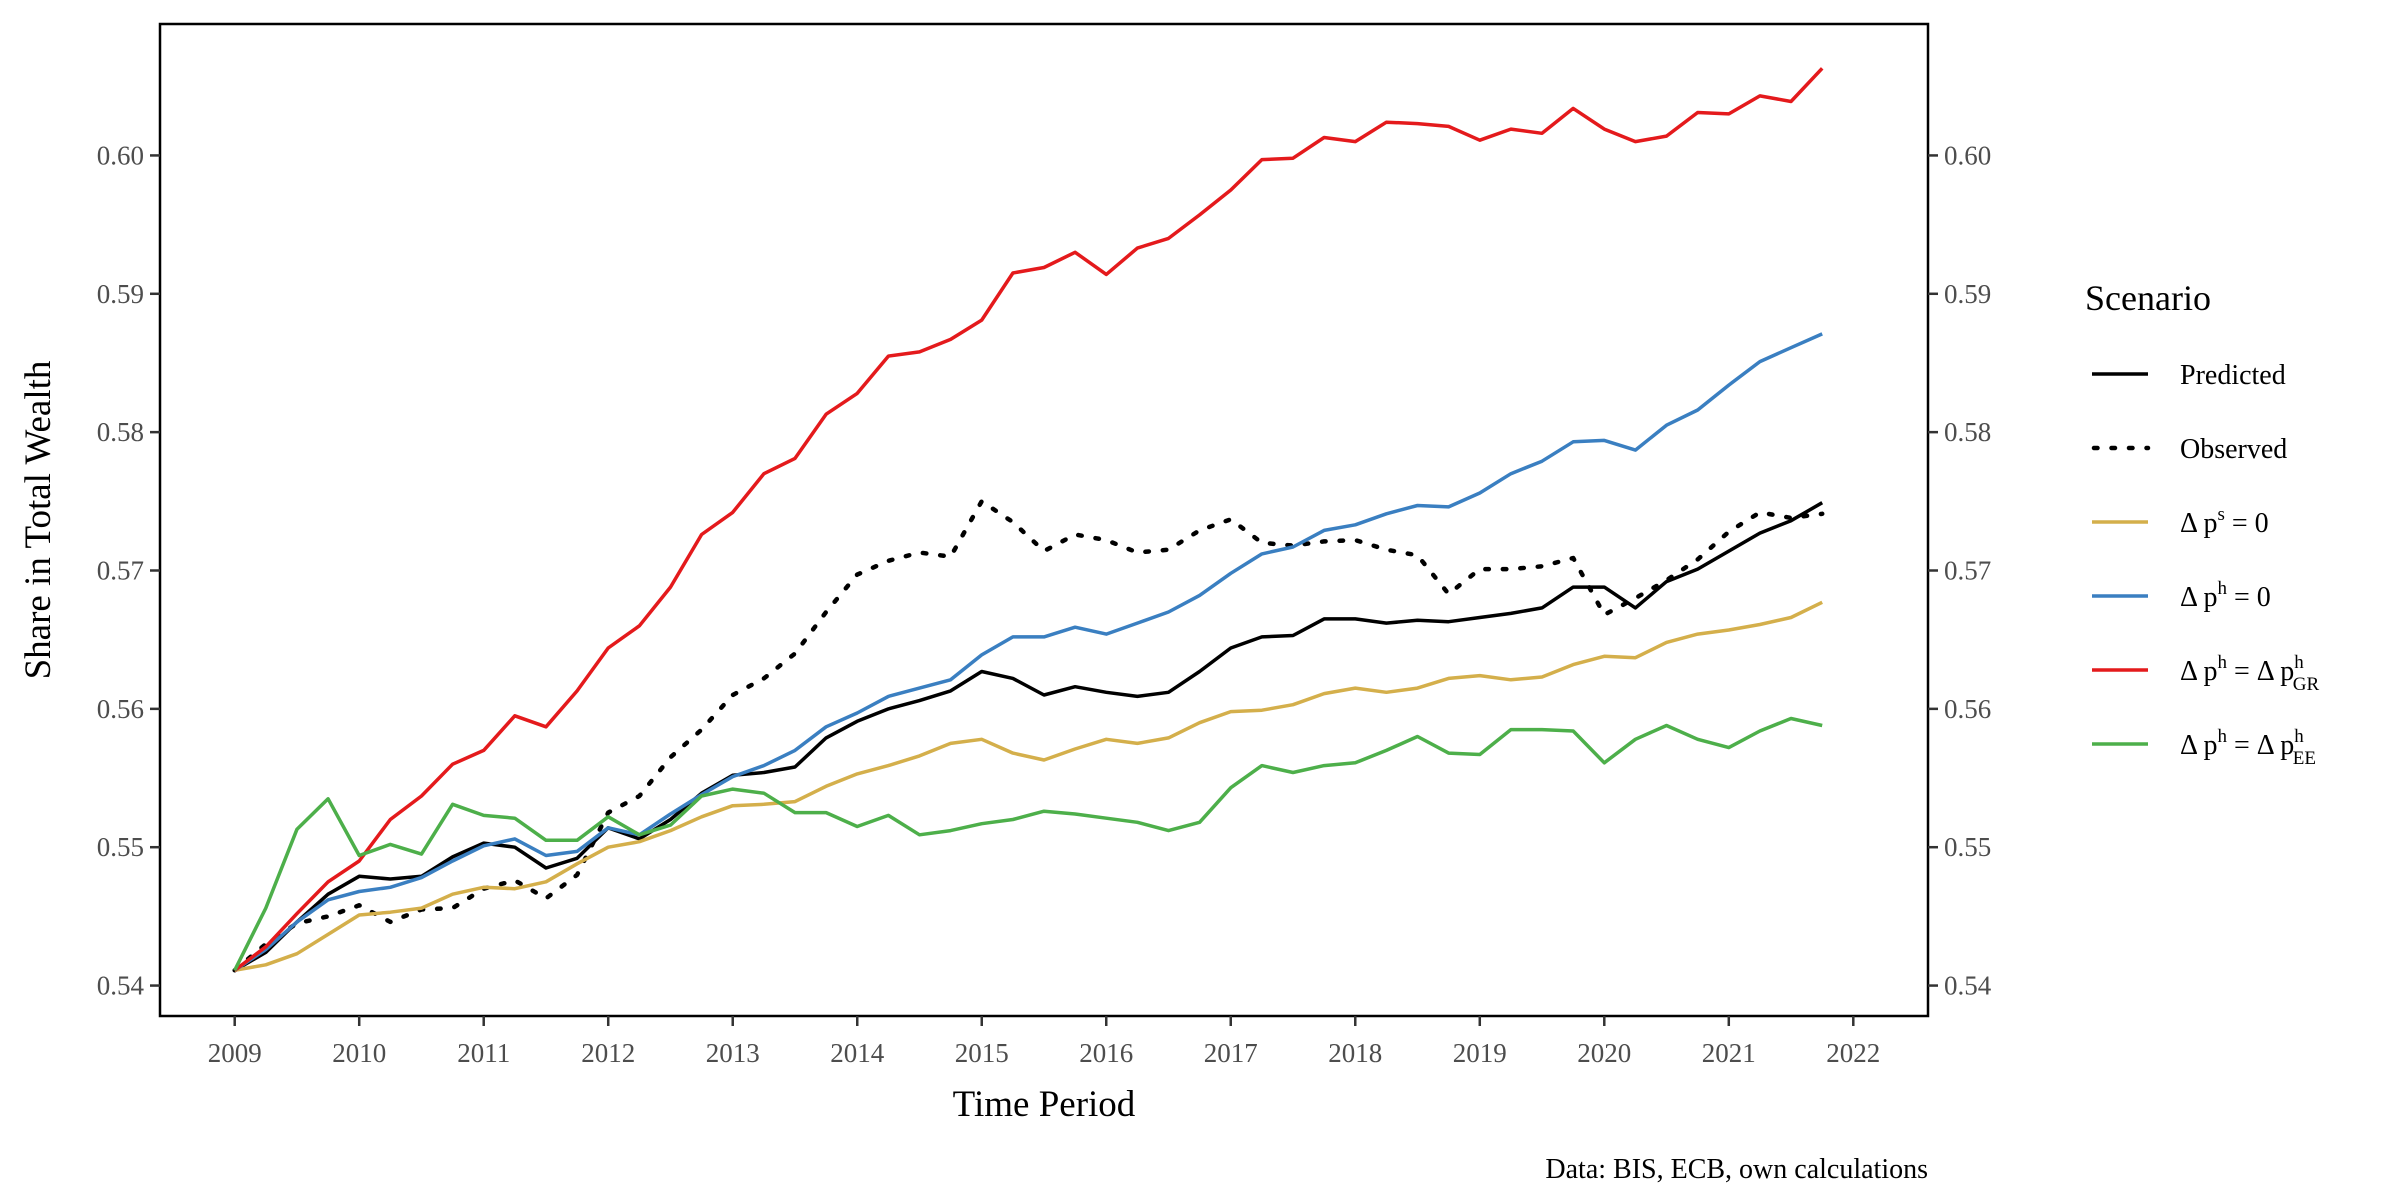  I want to click on y-axis-right: 0.54 0.55 0.56 0.57 0.58 0.59 0.60, so click(1960, 570).